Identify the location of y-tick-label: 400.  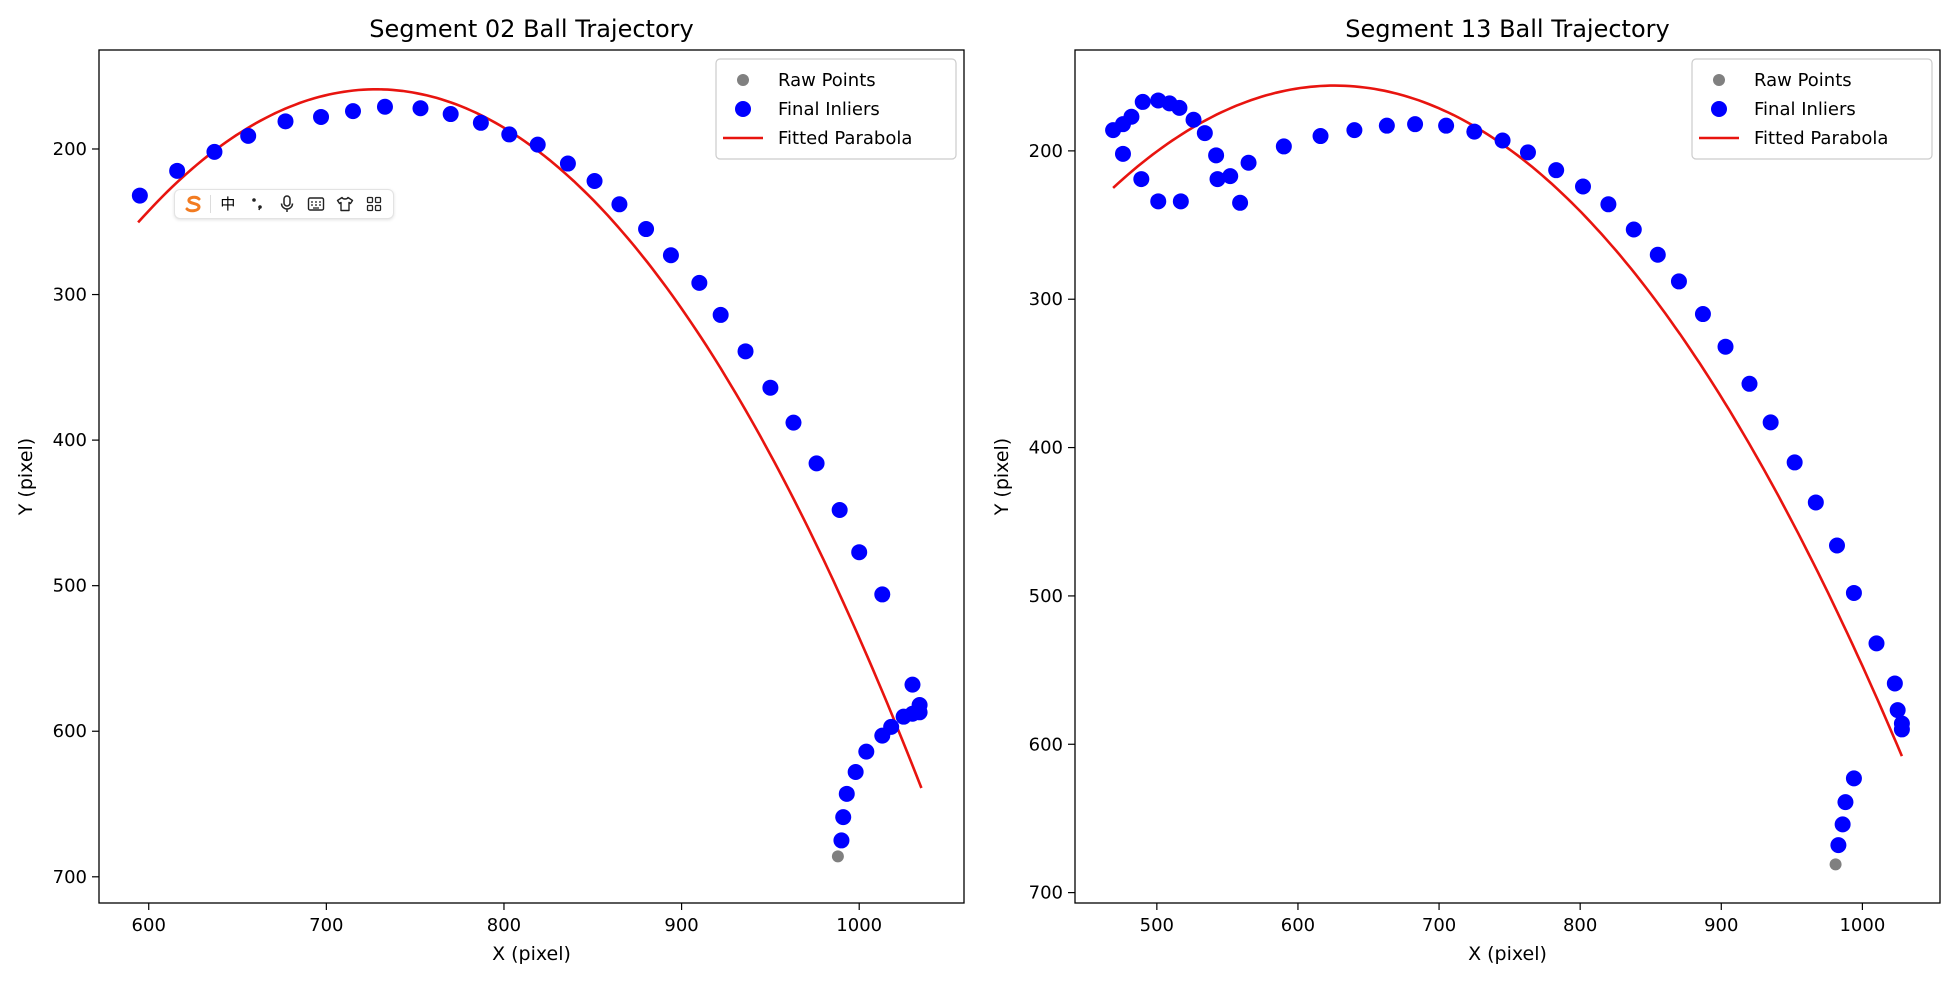
(70, 440).